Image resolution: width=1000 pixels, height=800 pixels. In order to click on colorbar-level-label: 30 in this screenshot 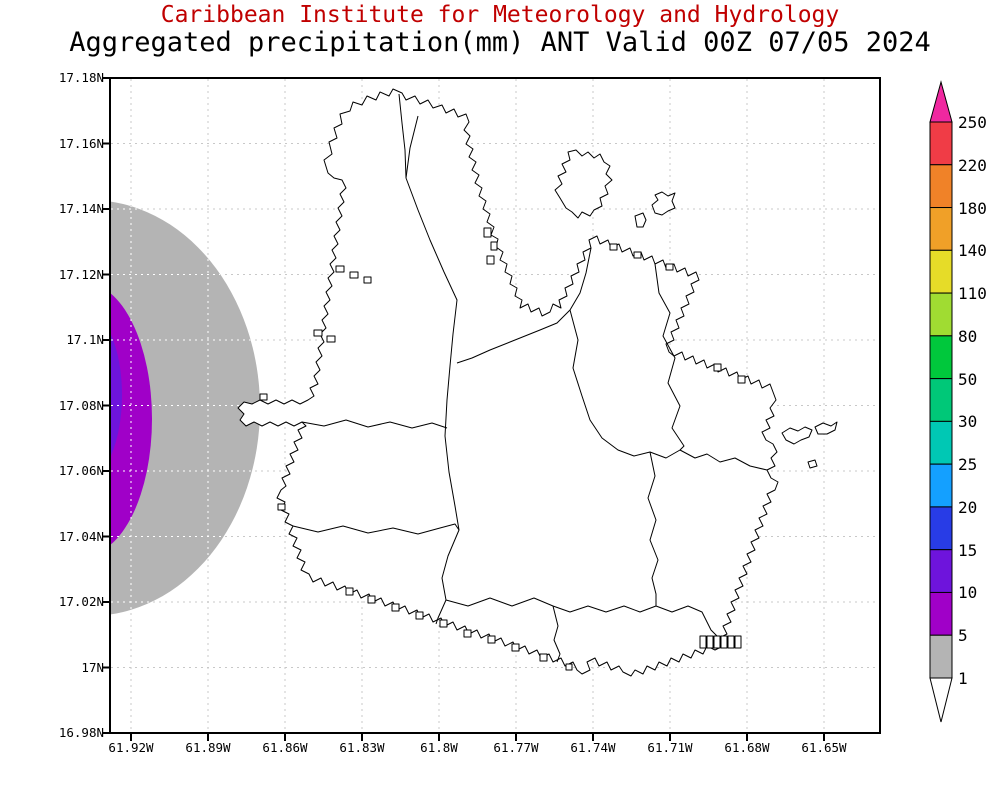, I will do `click(968, 422)`.